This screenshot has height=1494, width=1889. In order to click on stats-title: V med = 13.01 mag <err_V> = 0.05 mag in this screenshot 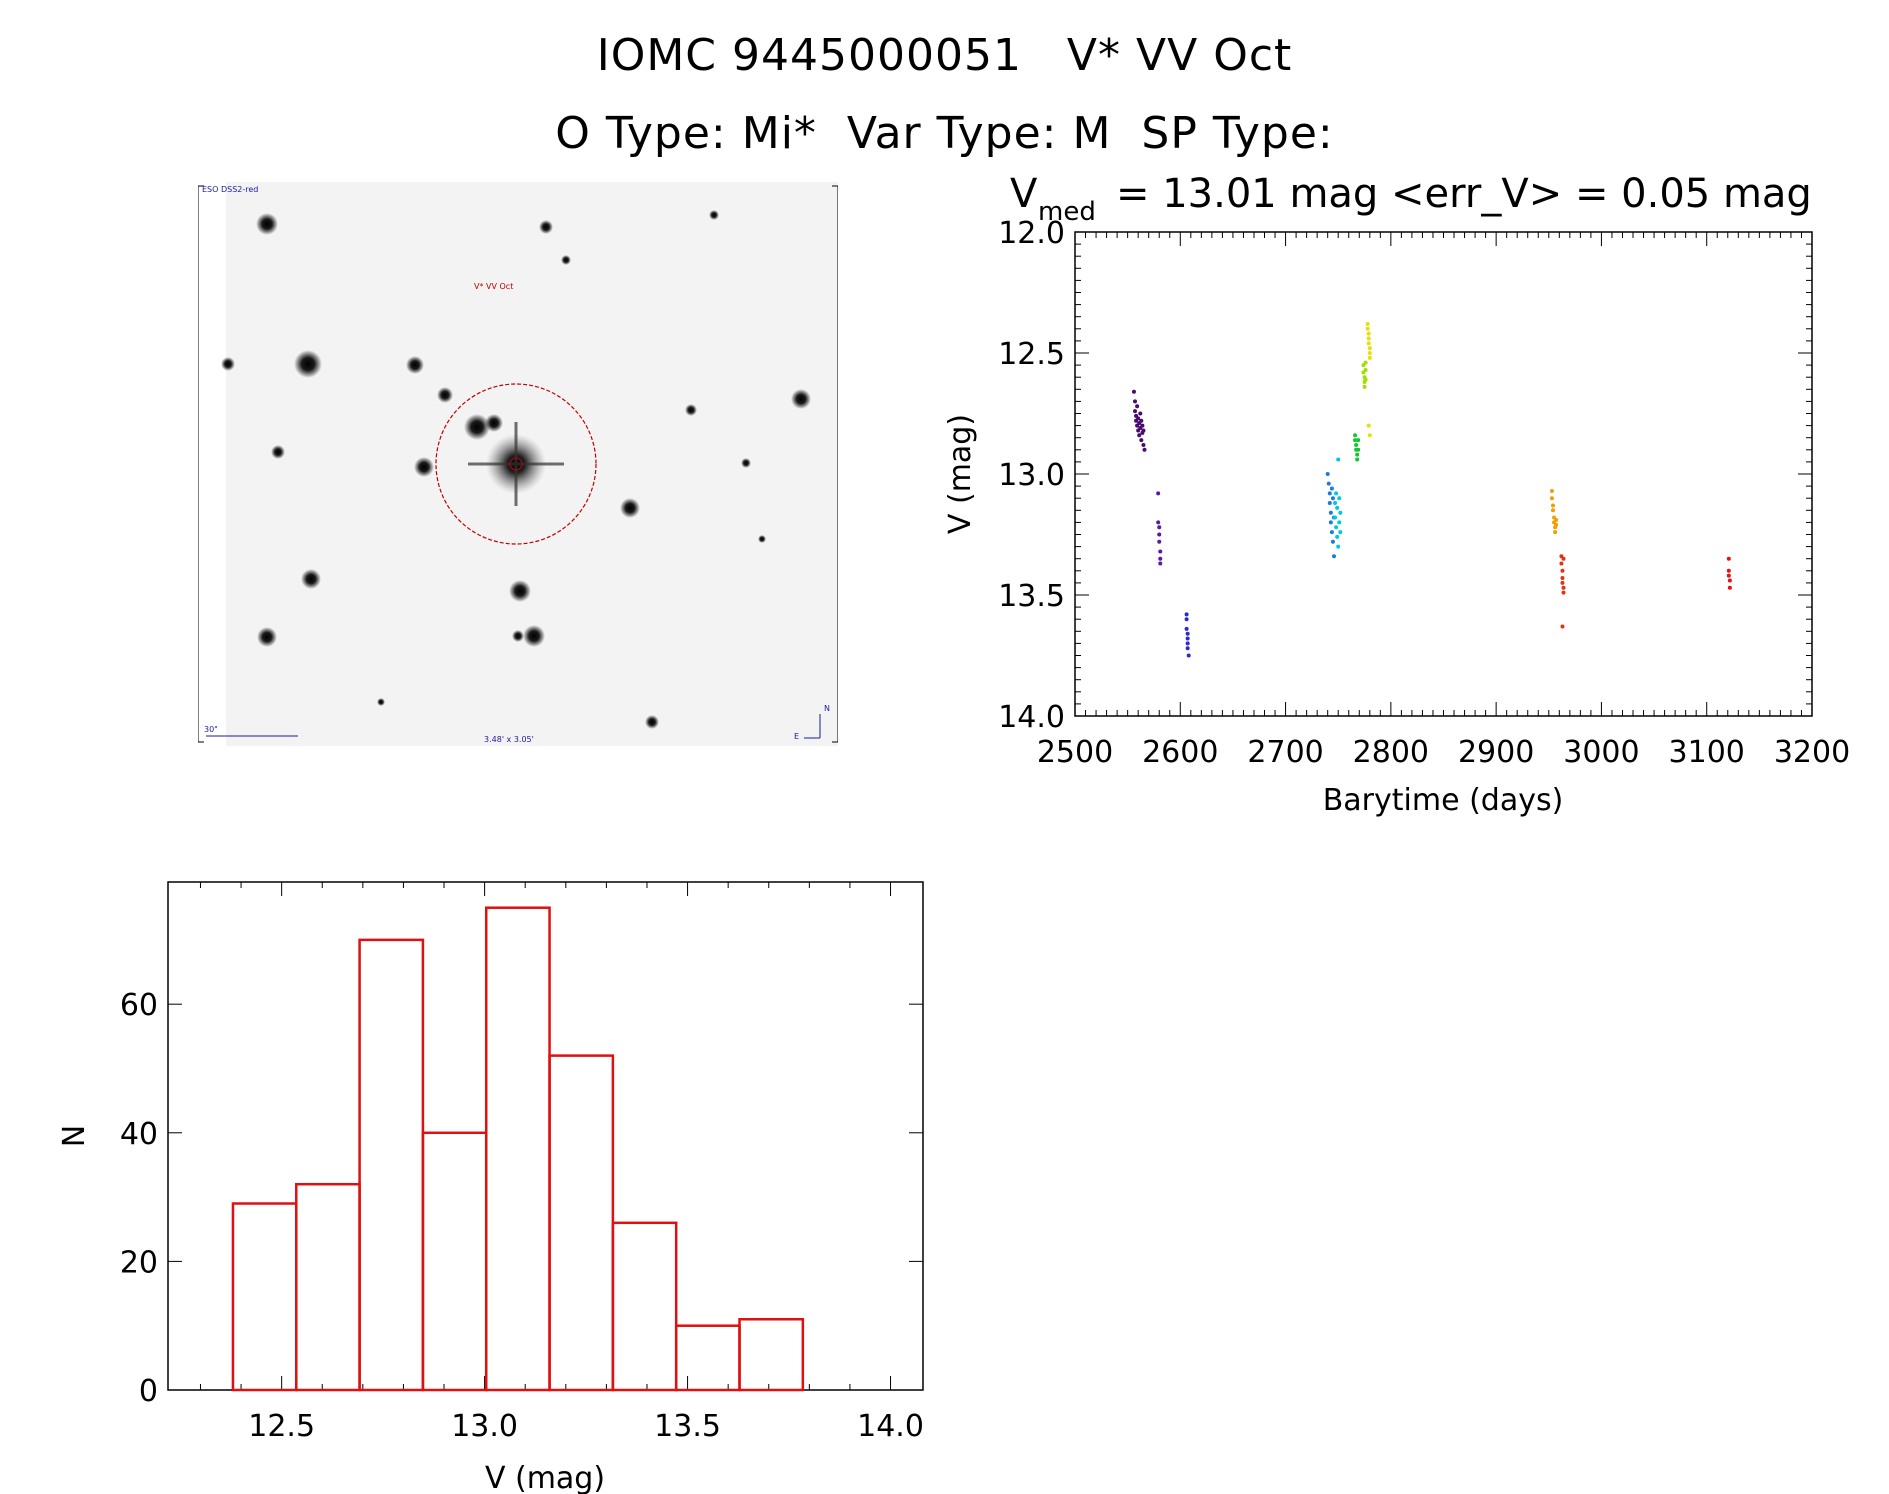, I will do `click(1411, 199)`.